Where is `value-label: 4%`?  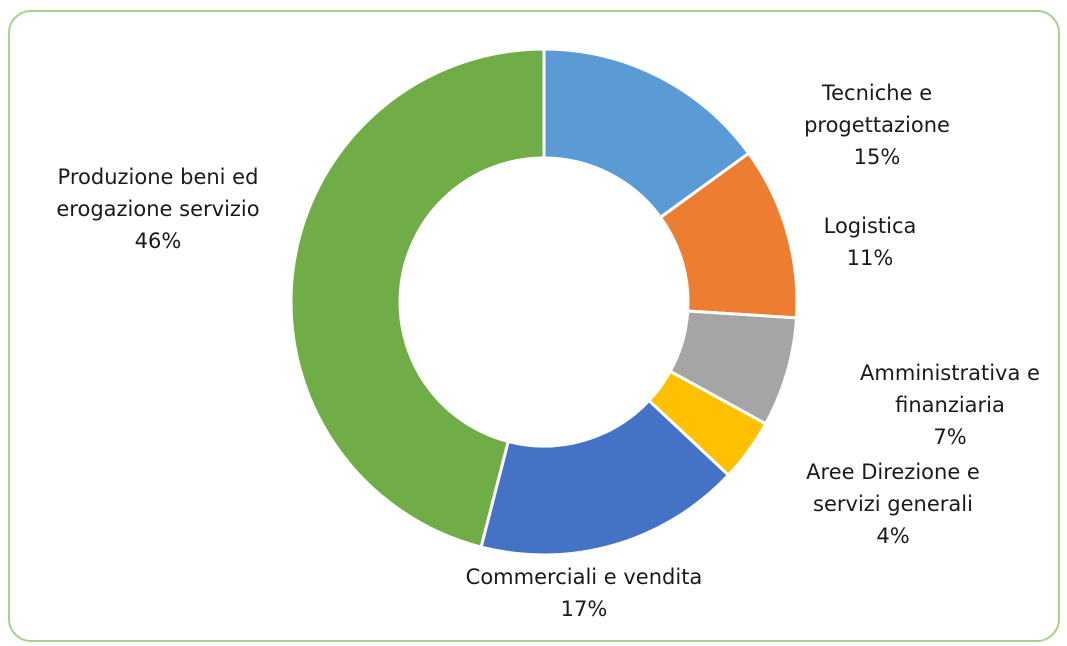
value-label: 4% is located at coordinates (893, 536).